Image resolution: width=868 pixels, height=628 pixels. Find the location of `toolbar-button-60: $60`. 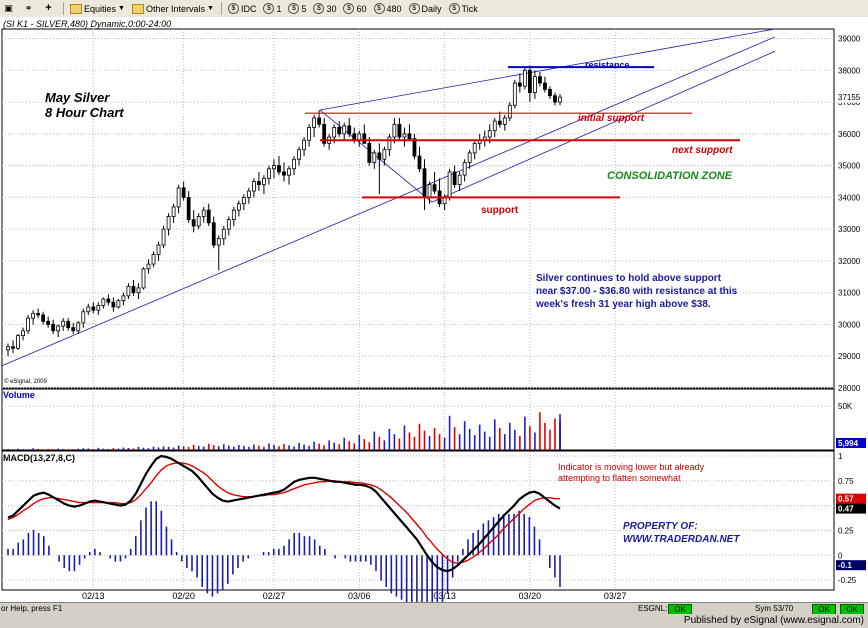

toolbar-button-60: $60 is located at coordinates (354, 8).